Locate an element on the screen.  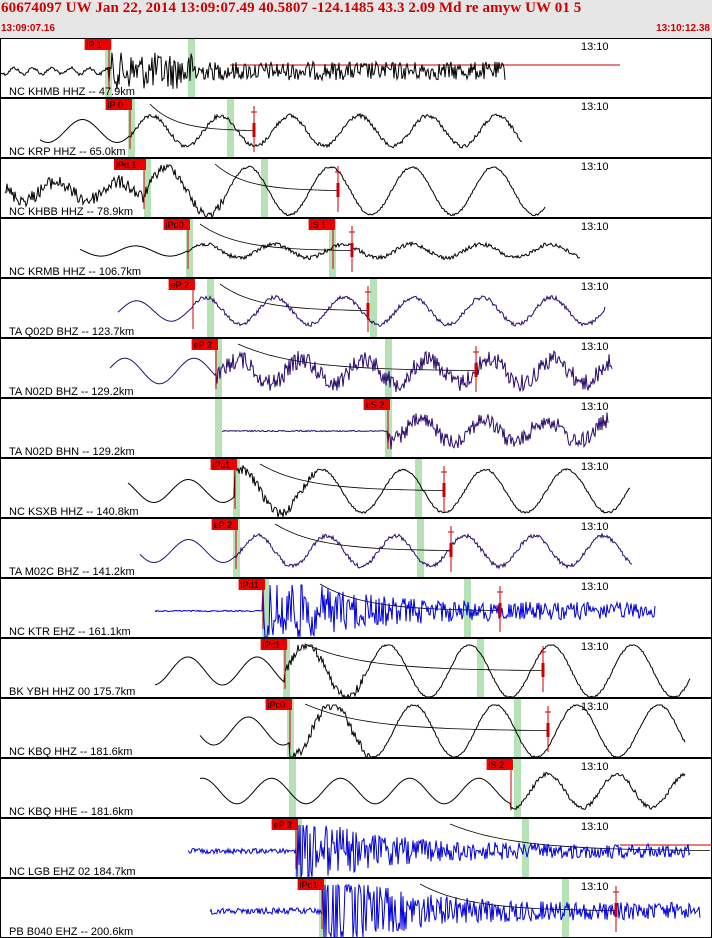
trace-panel: eS 2 13:10 TA N02D BHN -- 129.2km is located at coordinates (356, 428).